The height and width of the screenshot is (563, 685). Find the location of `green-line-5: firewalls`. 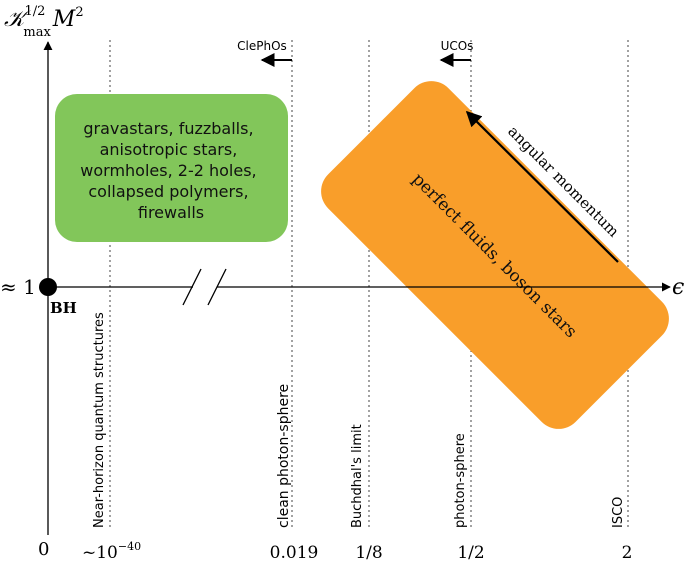

green-line-5: firewalls is located at coordinates (171, 212).